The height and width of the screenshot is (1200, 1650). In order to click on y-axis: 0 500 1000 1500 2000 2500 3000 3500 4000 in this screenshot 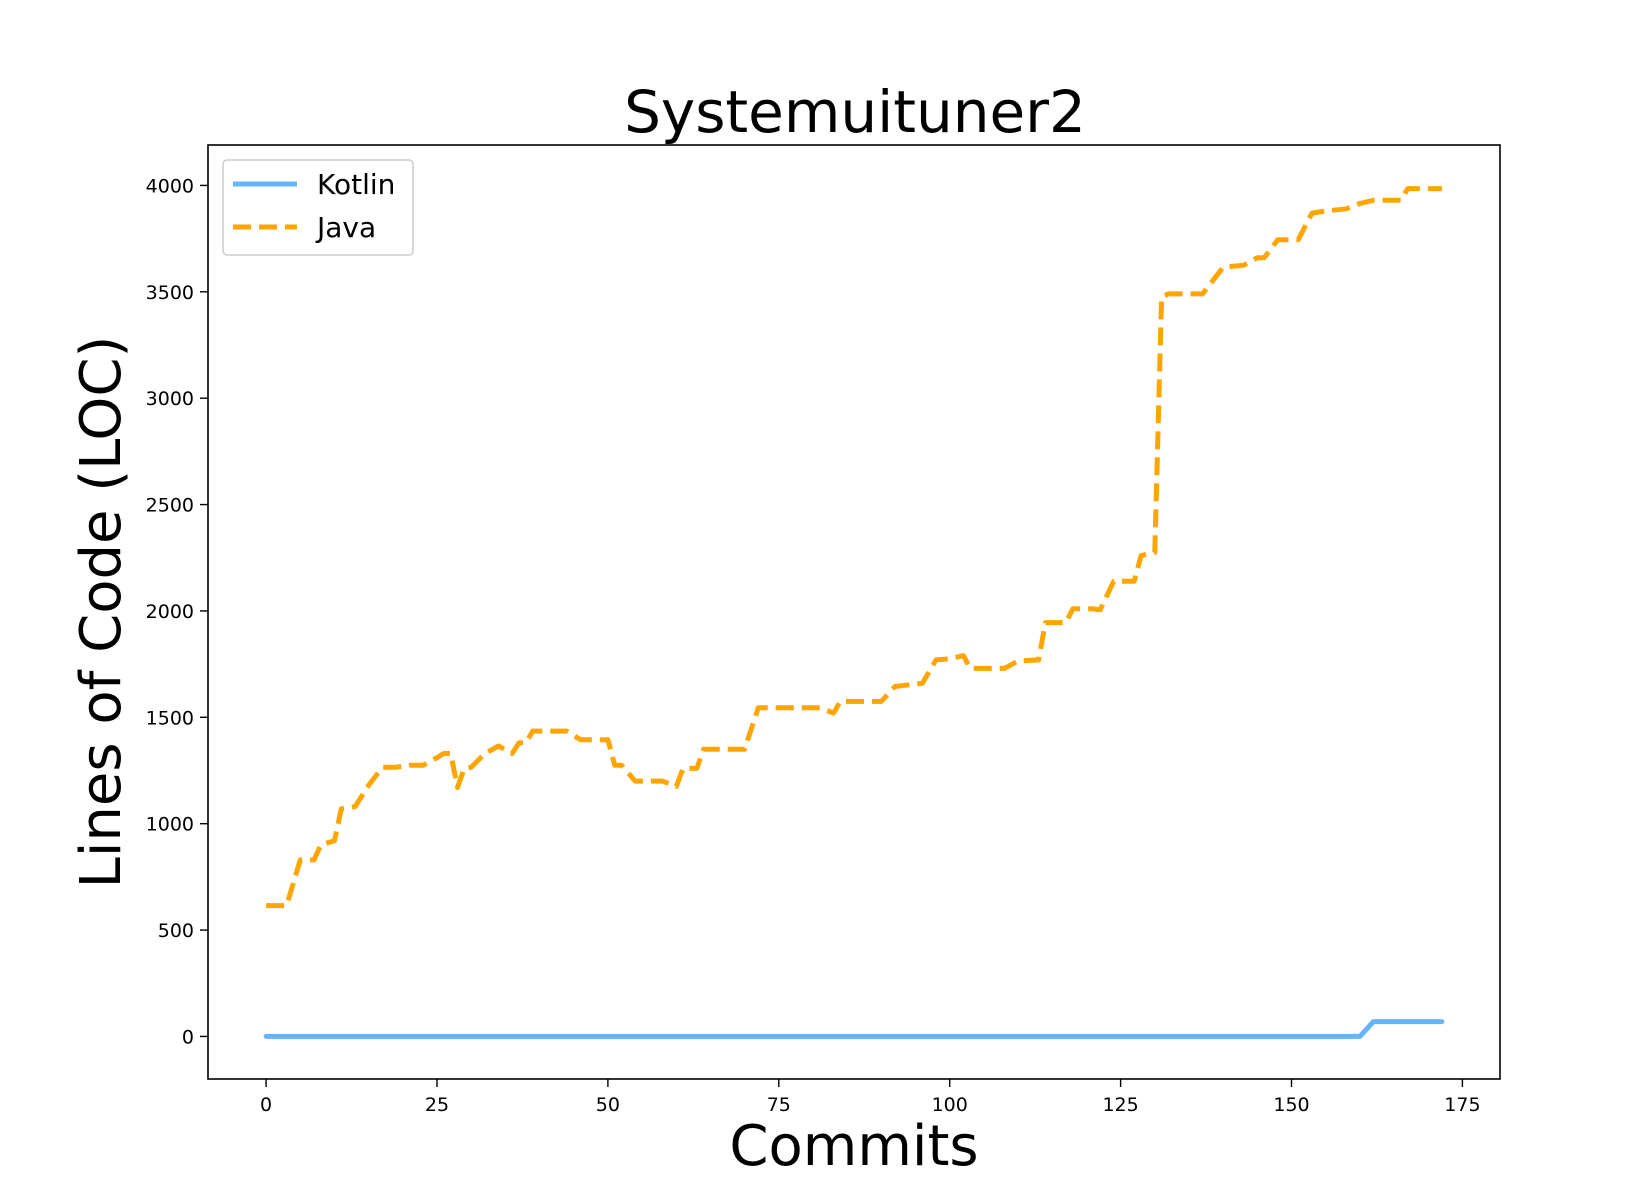, I will do `click(177, 611)`.